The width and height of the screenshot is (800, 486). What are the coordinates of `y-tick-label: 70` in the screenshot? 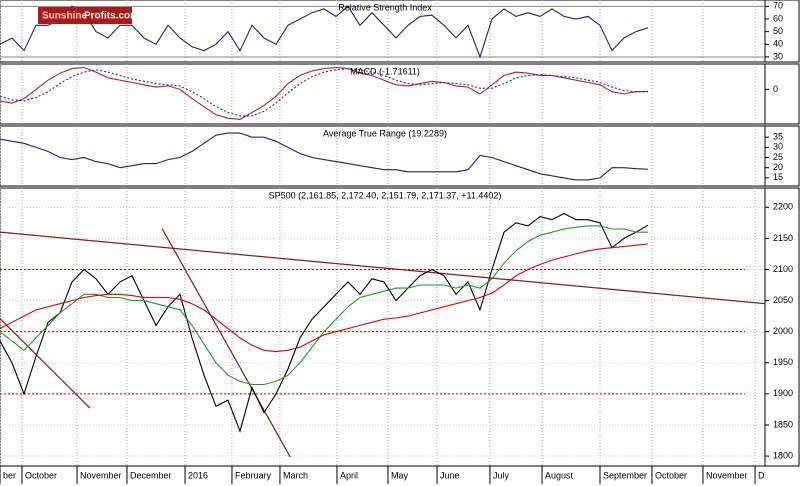 It's located at (778, 6).